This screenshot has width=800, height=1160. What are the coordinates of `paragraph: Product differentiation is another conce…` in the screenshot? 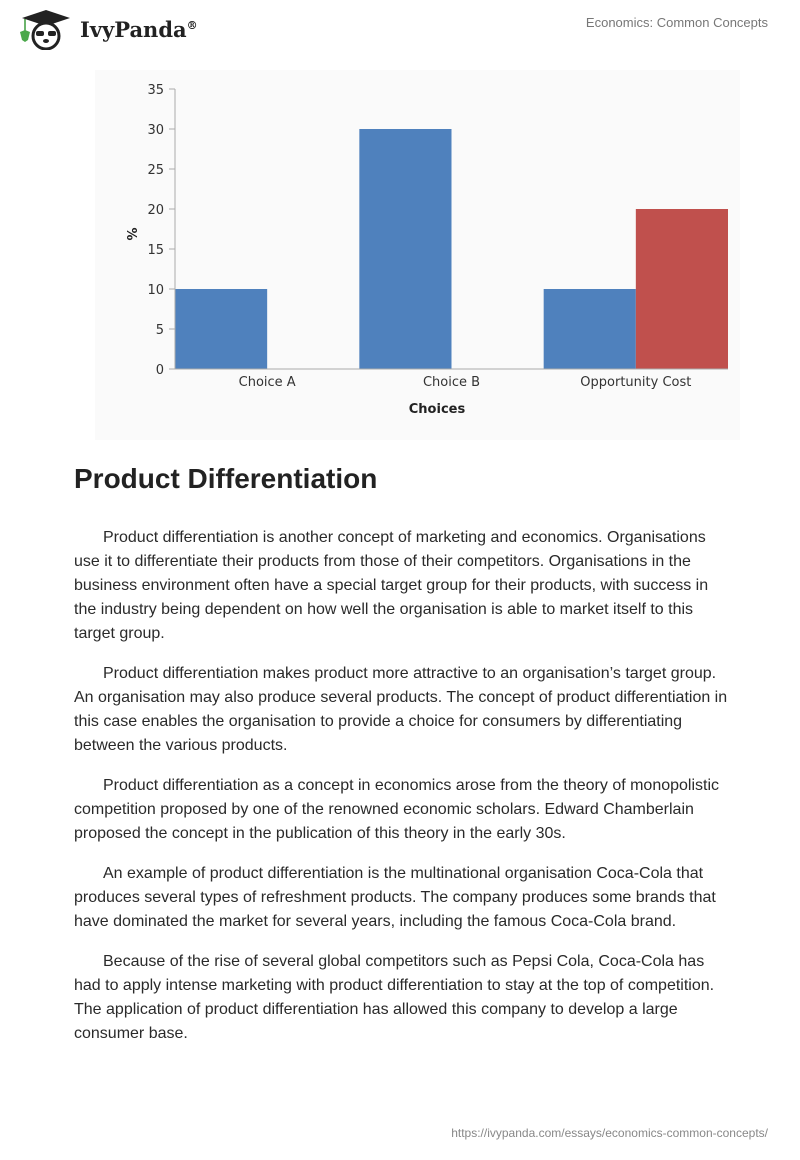 It's located at (391, 585).